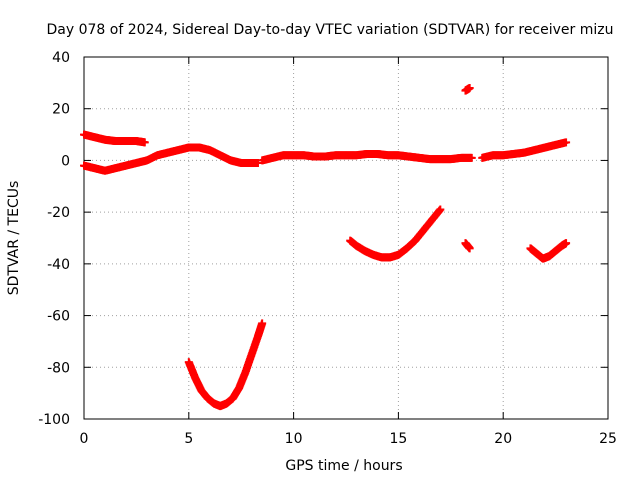 Image resolution: width=640 pixels, height=480 pixels. I want to click on y-tick-label: -100, so click(54, 420).